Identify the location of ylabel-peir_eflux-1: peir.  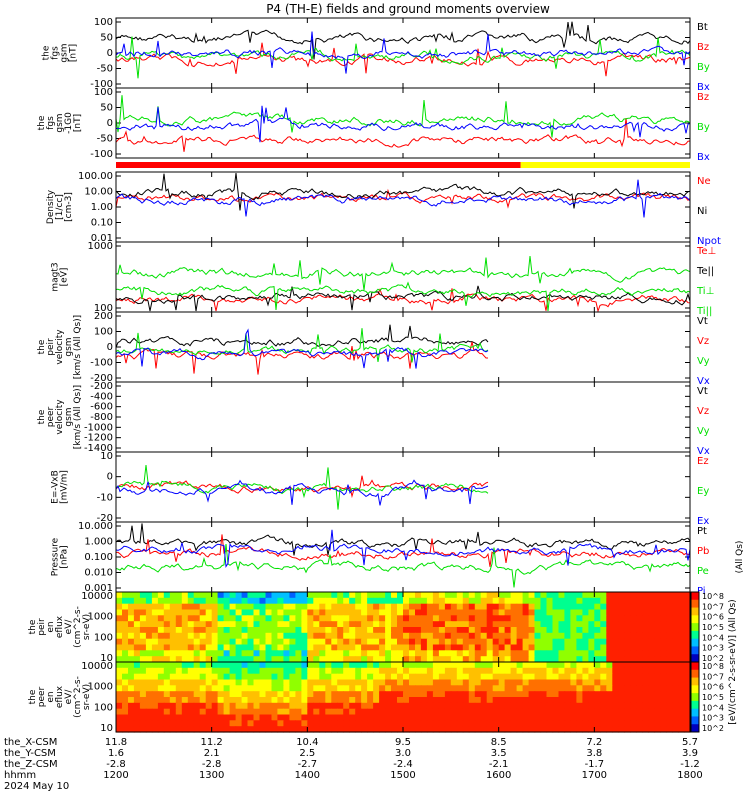
(42, 627).